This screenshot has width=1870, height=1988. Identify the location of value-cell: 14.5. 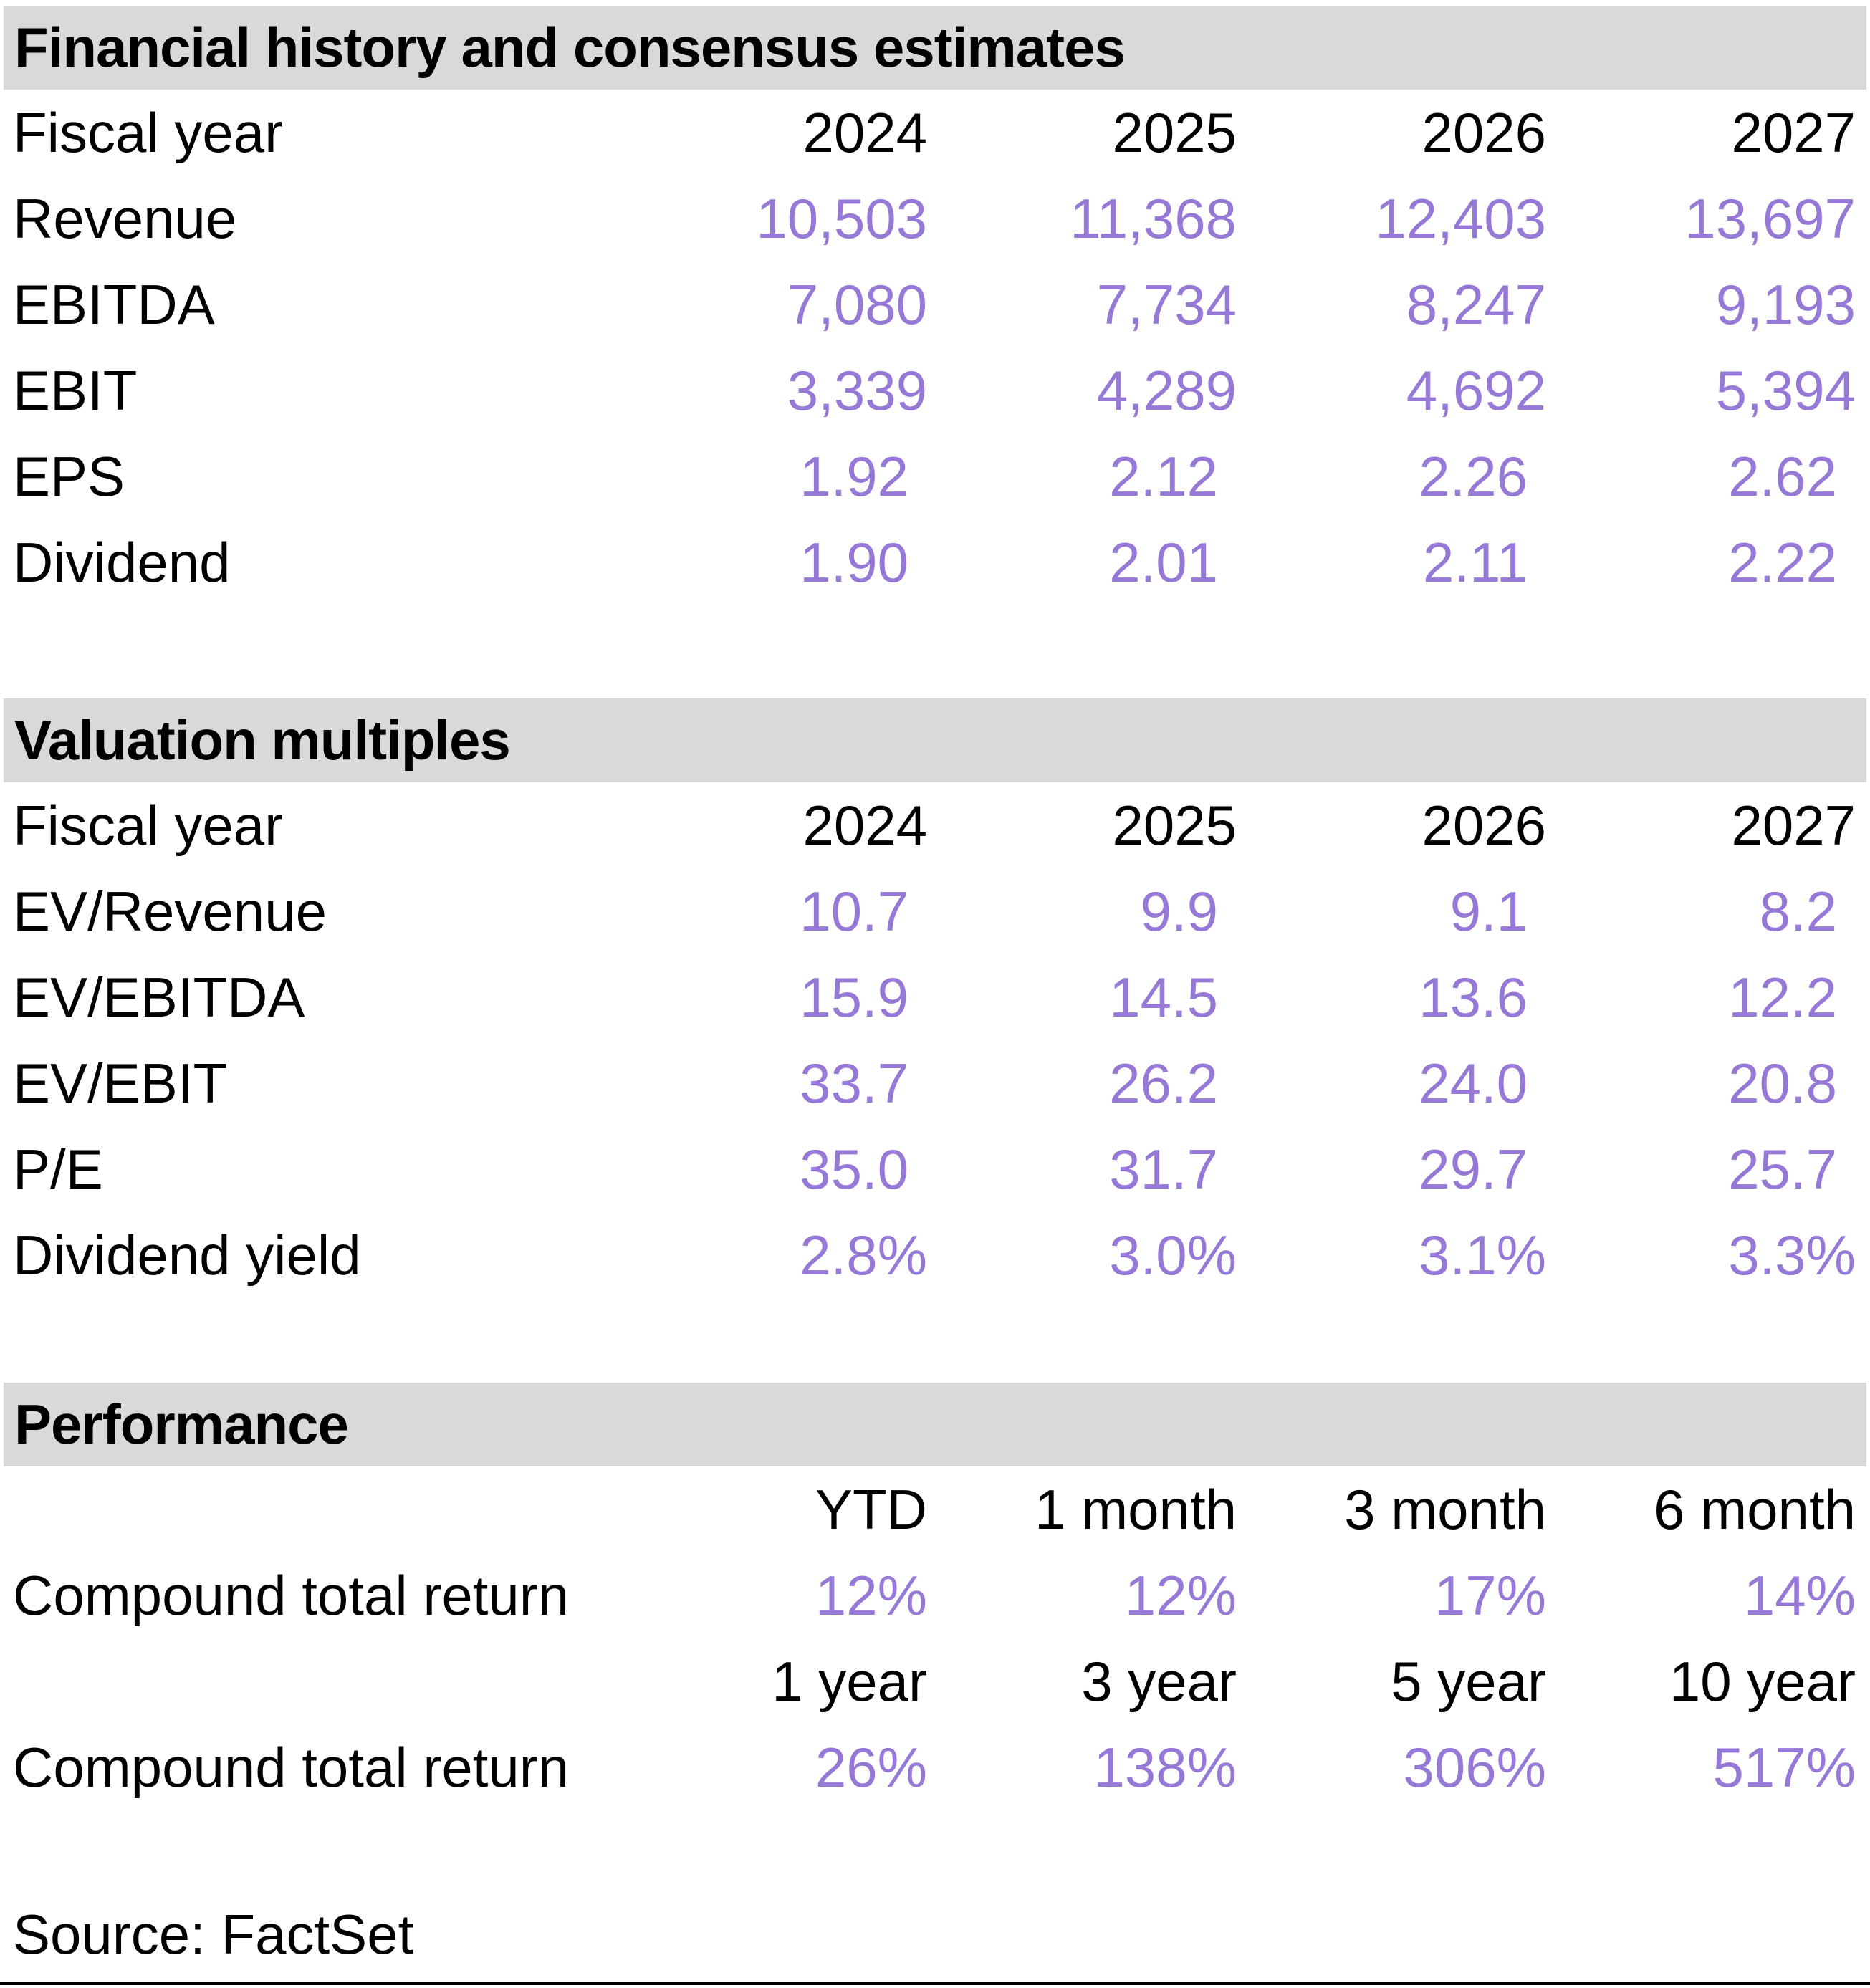
(1164, 997).